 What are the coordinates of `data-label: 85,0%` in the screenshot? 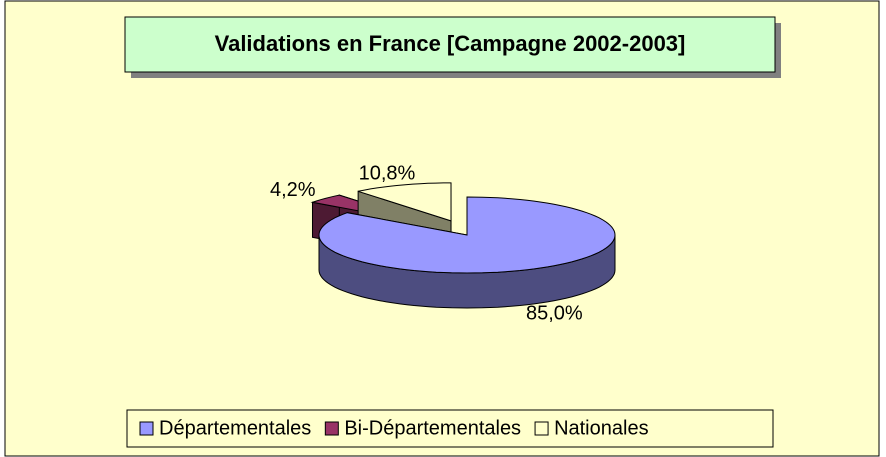 It's located at (554, 313).